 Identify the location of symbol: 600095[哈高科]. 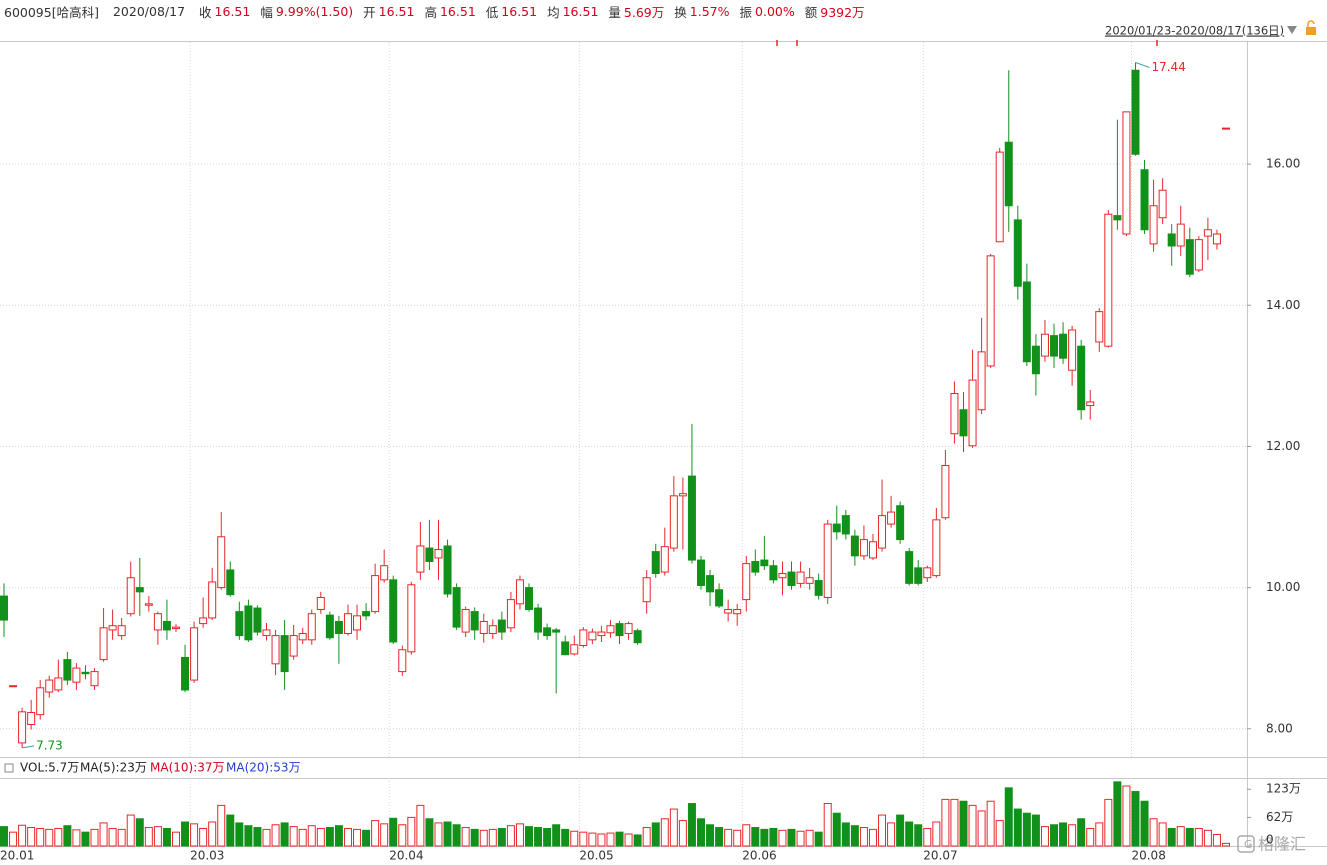
(51, 12).